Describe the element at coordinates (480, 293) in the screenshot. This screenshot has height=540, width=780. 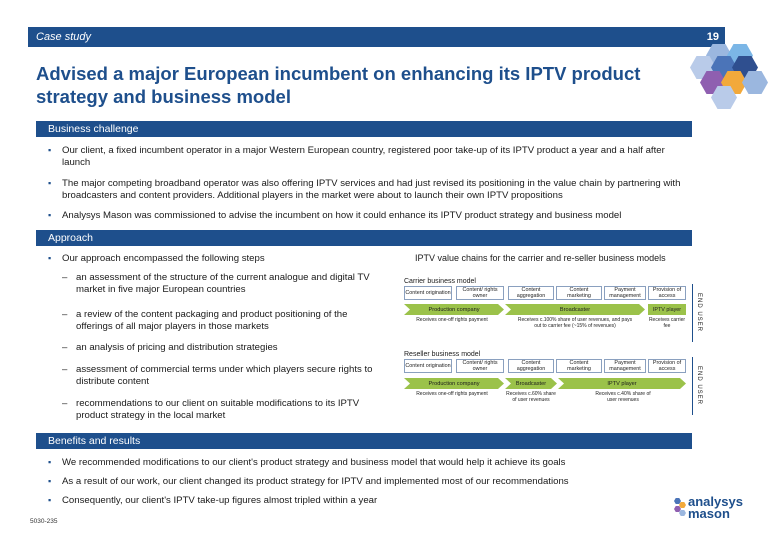
I see `carrier-stage-box: Content/ rights owner` at that location.